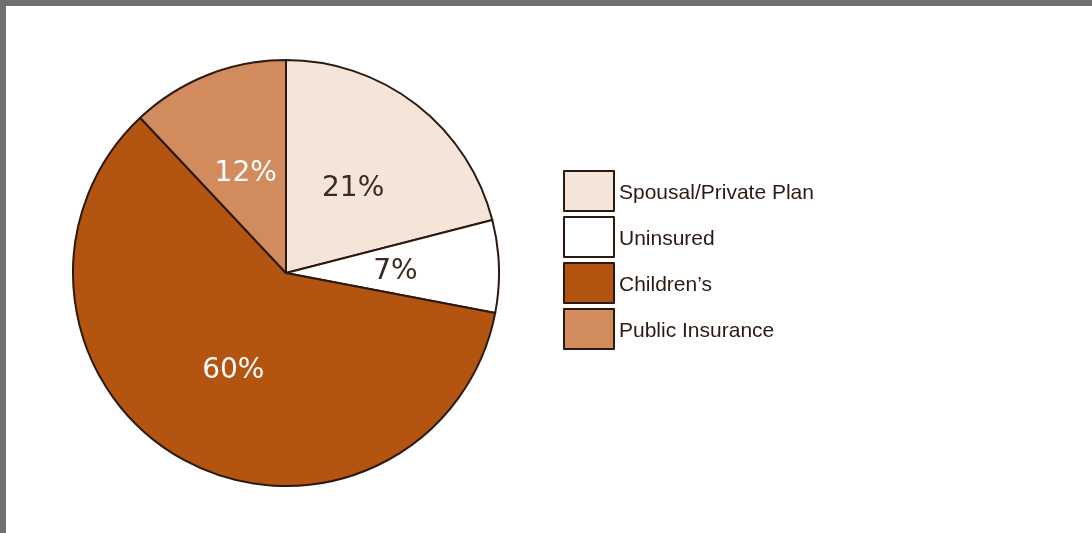 Image resolution: width=1092 pixels, height=533 pixels. What do you see at coordinates (233, 369) in the screenshot?
I see `data-label: 60%` at bounding box center [233, 369].